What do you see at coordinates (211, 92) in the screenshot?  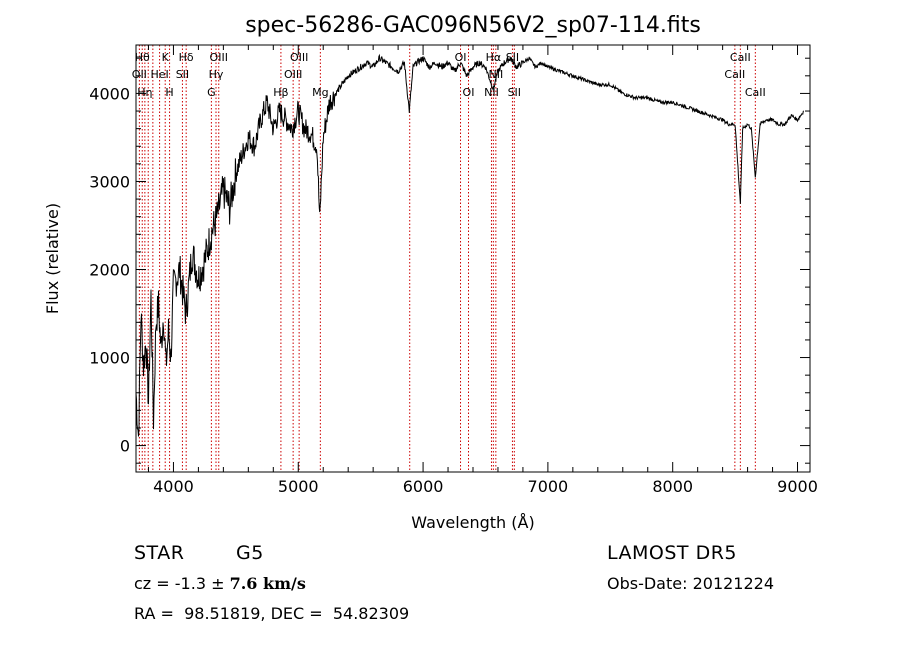 I see `marker-label-10: G` at bounding box center [211, 92].